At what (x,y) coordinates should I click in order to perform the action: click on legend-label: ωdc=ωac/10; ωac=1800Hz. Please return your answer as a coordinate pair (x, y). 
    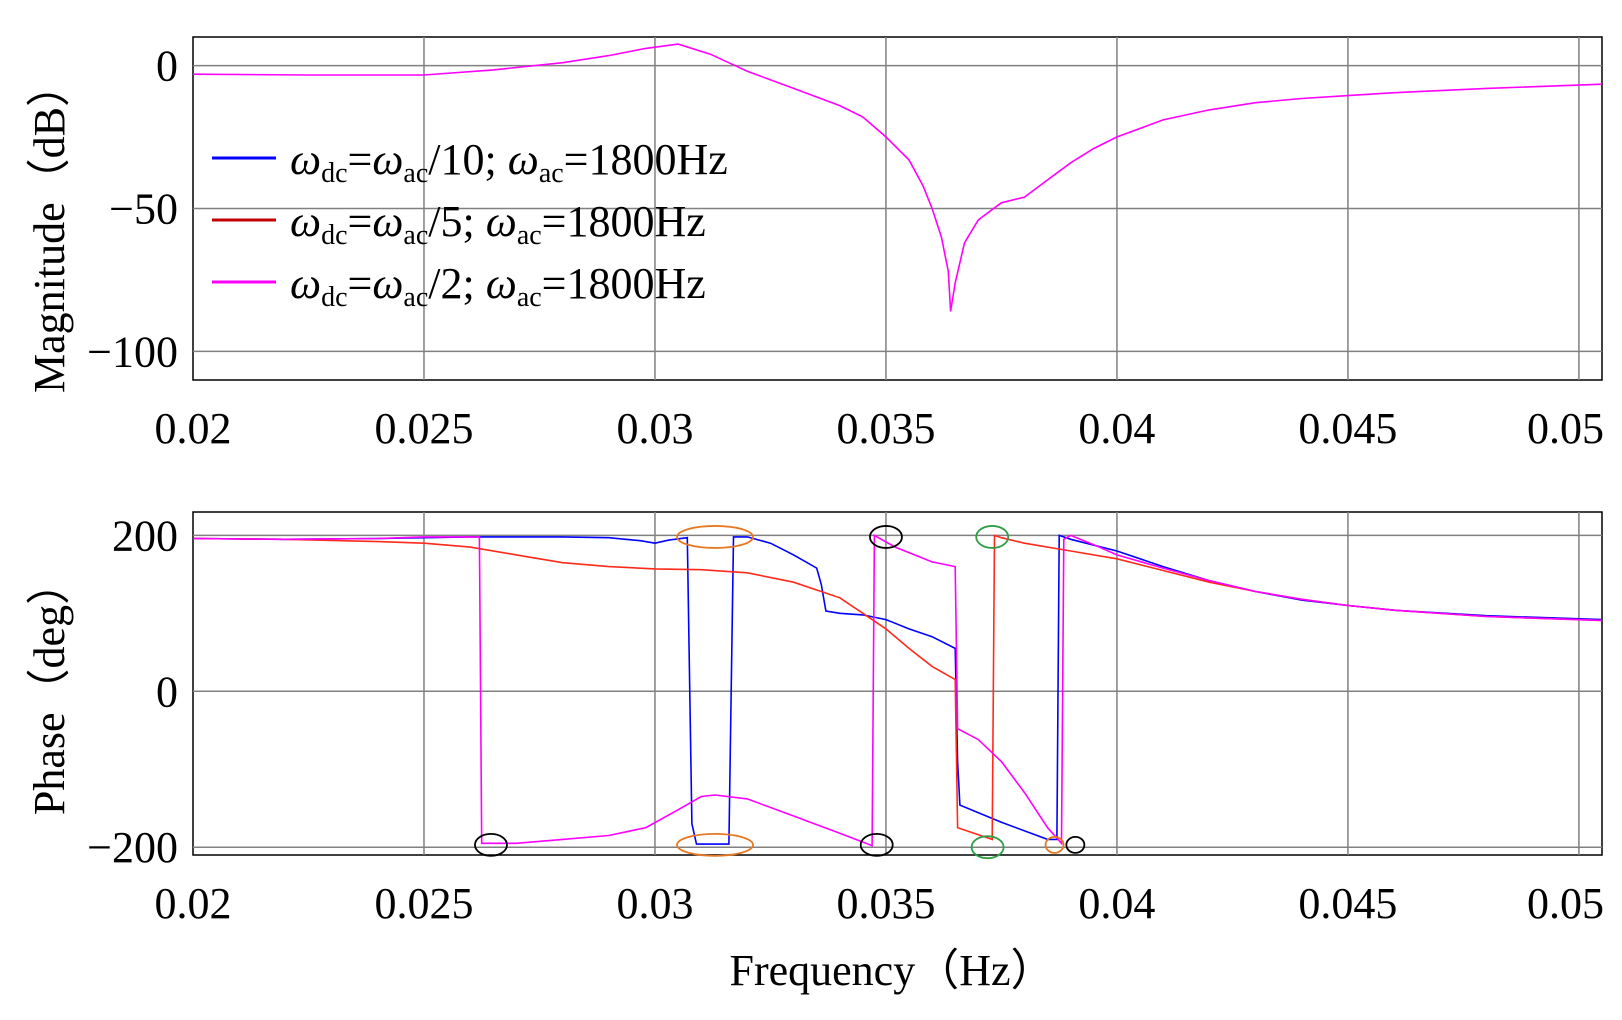
    Looking at the image, I should click on (509, 162).